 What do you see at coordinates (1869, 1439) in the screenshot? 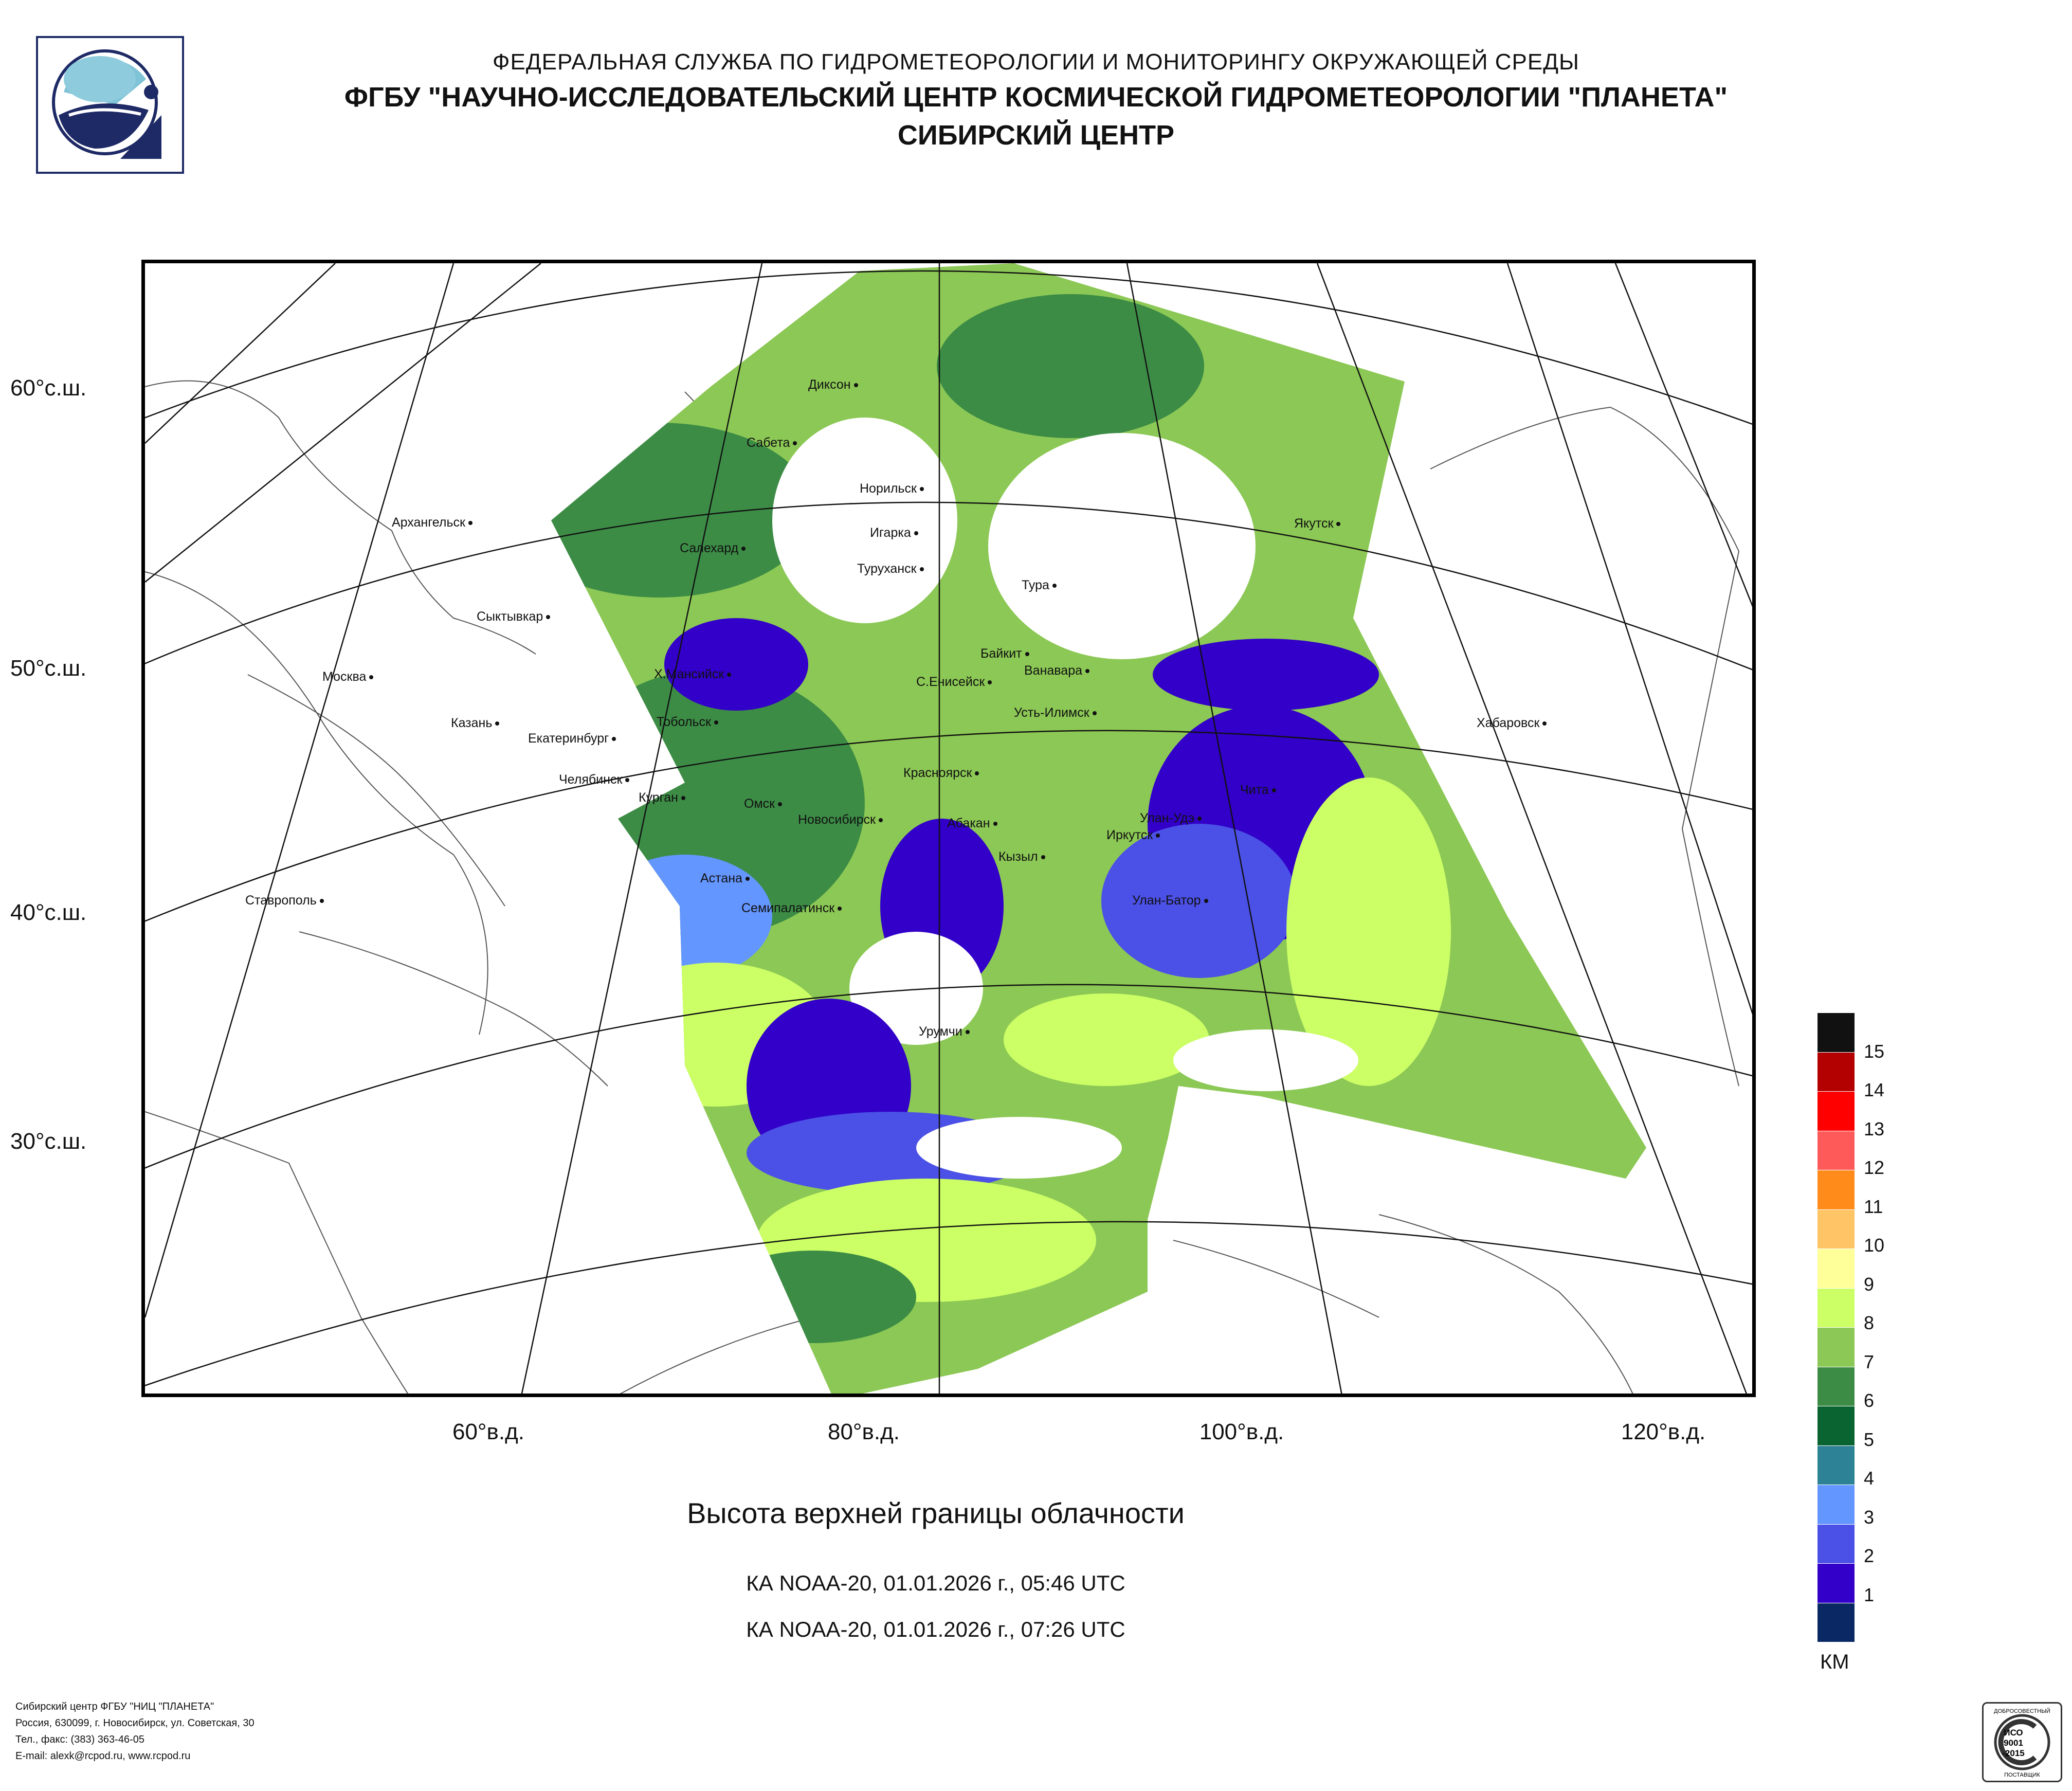
I see `legend-level-label: 5` at bounding box center [1869, 1439].